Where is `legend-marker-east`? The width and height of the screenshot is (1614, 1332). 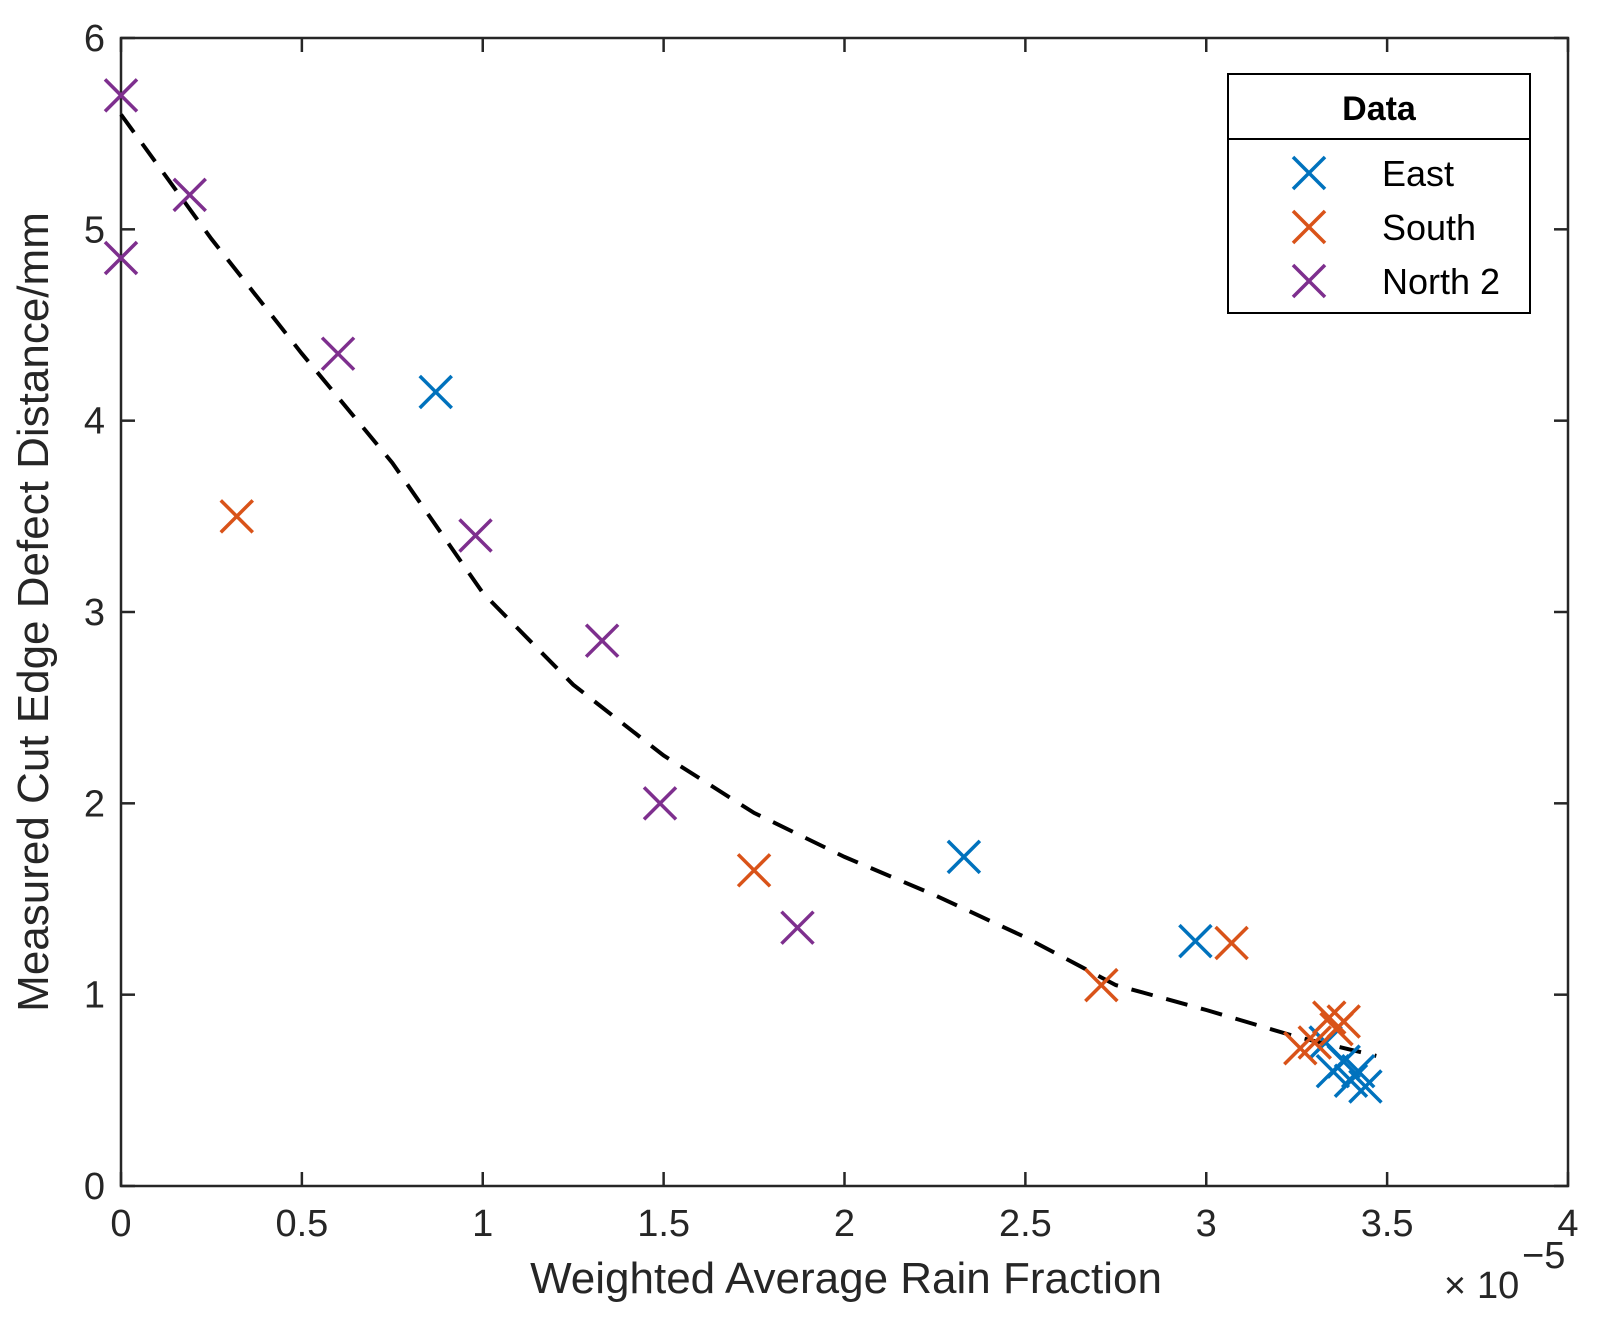
legend-marker-east is located at coordinates (1309, 173).